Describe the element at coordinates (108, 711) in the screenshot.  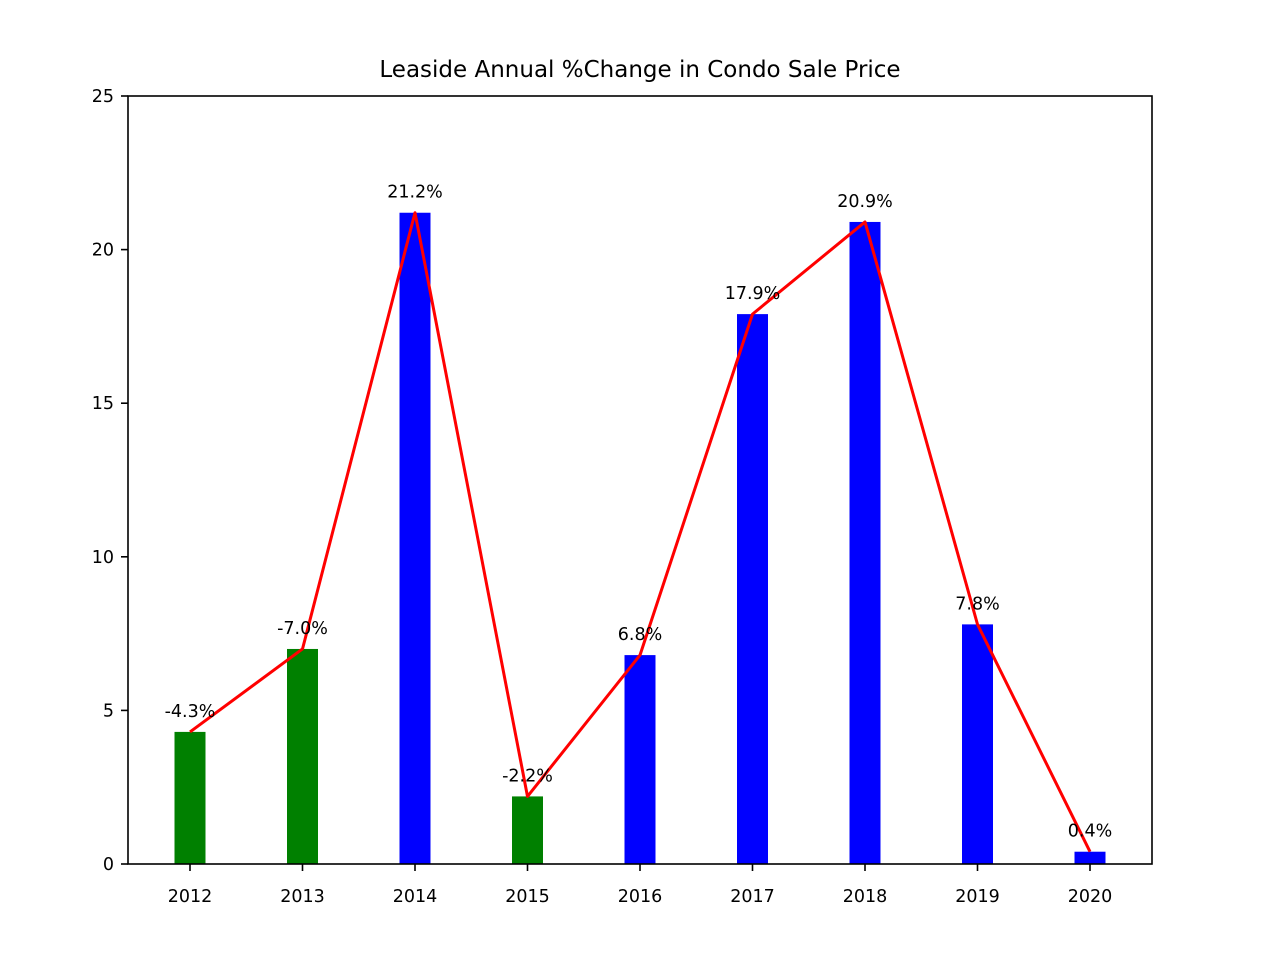
I see `y-tick-label: 5` at that location.